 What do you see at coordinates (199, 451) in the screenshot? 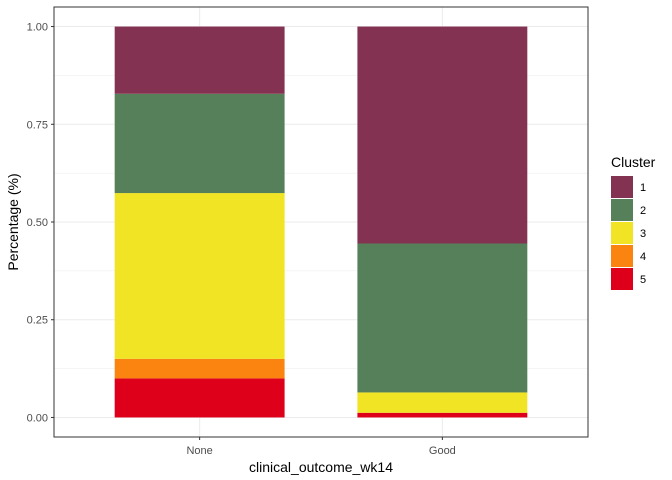
I see `x-tick-label: None` at bounding box center [199, 451].